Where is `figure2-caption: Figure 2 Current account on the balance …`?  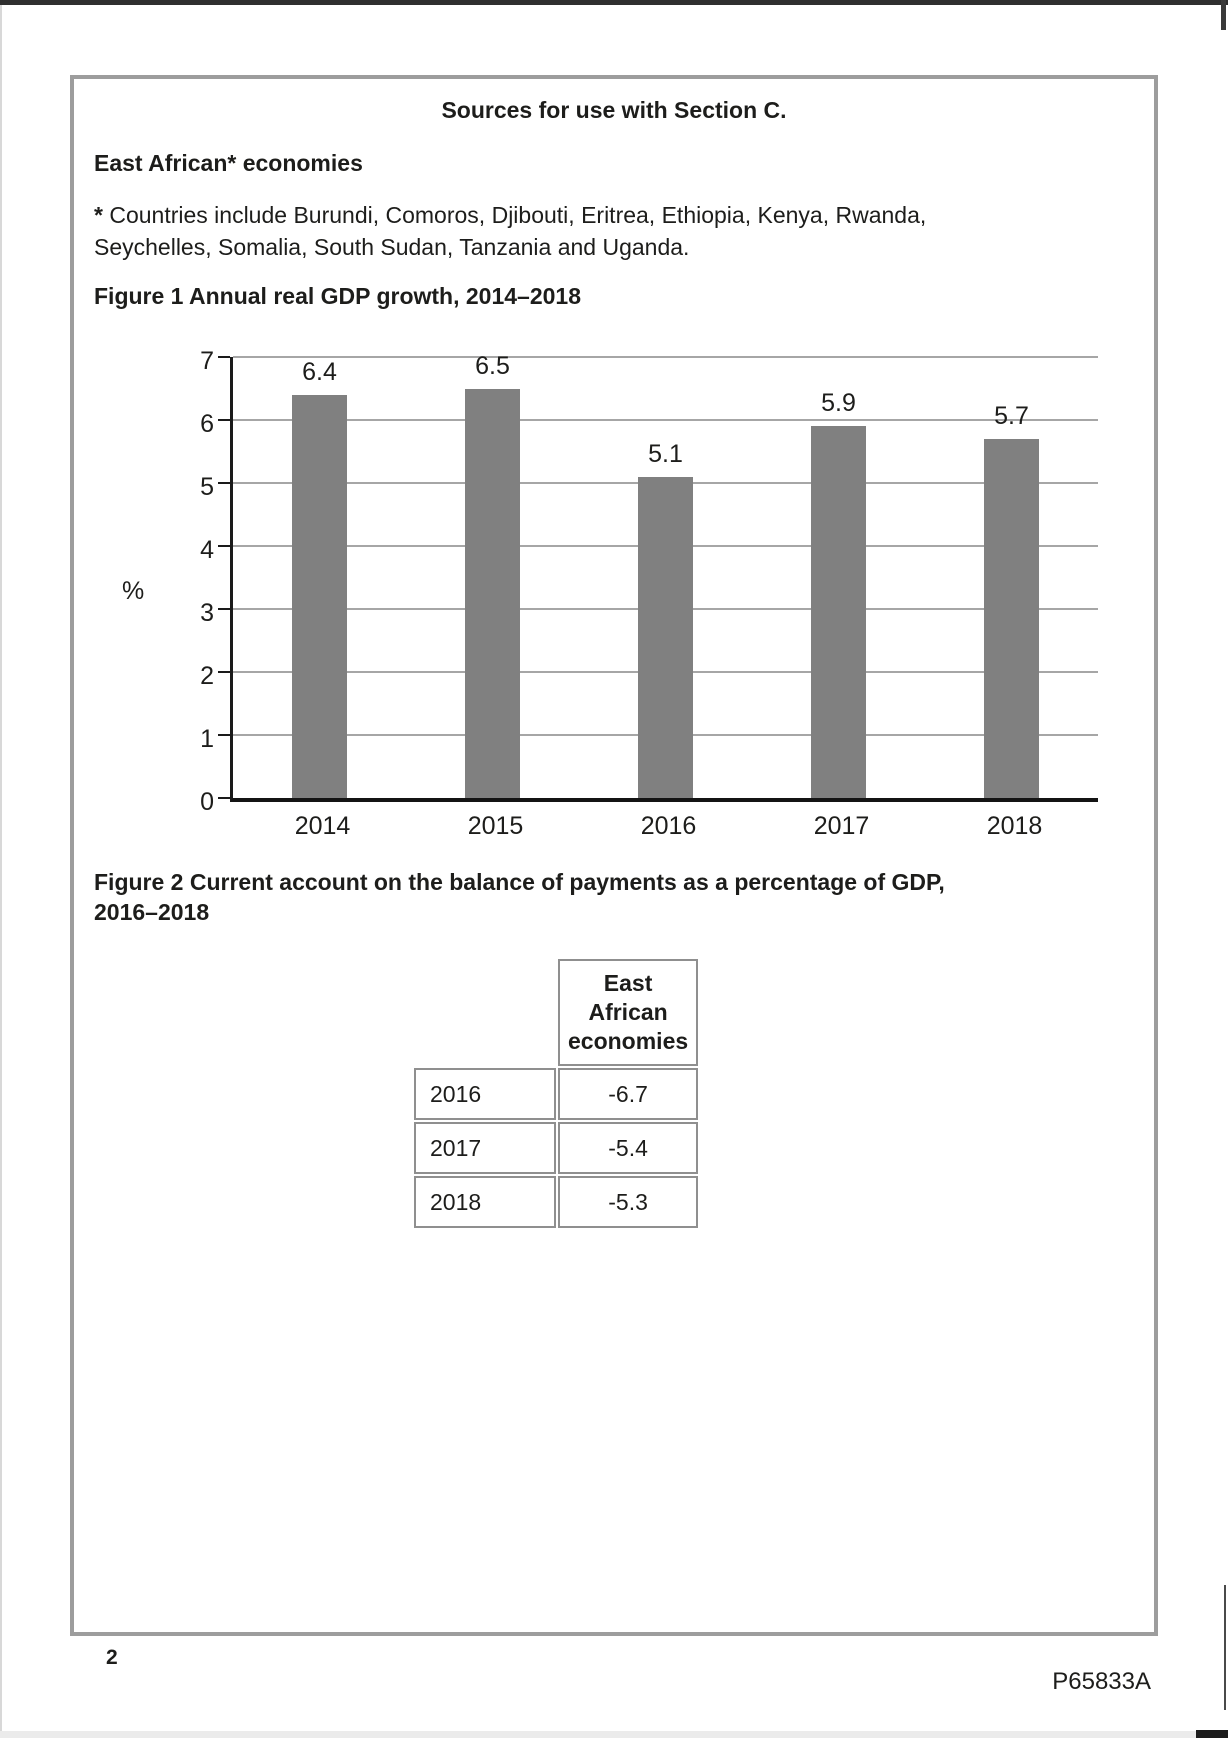
figure2-caption: Figure 2 Current account on the balance … is located at coordinates (529, 897).